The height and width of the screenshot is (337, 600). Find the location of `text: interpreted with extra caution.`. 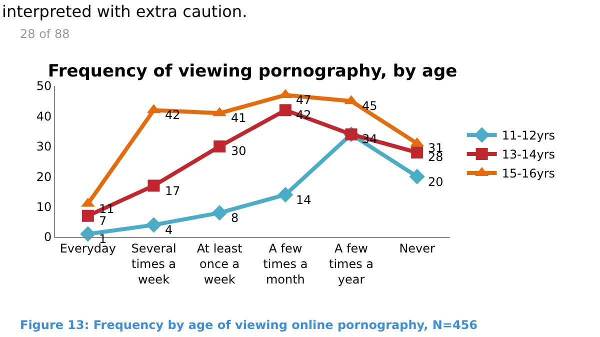

text: interpreted with extra caution. is located at coordinates (125, 11).